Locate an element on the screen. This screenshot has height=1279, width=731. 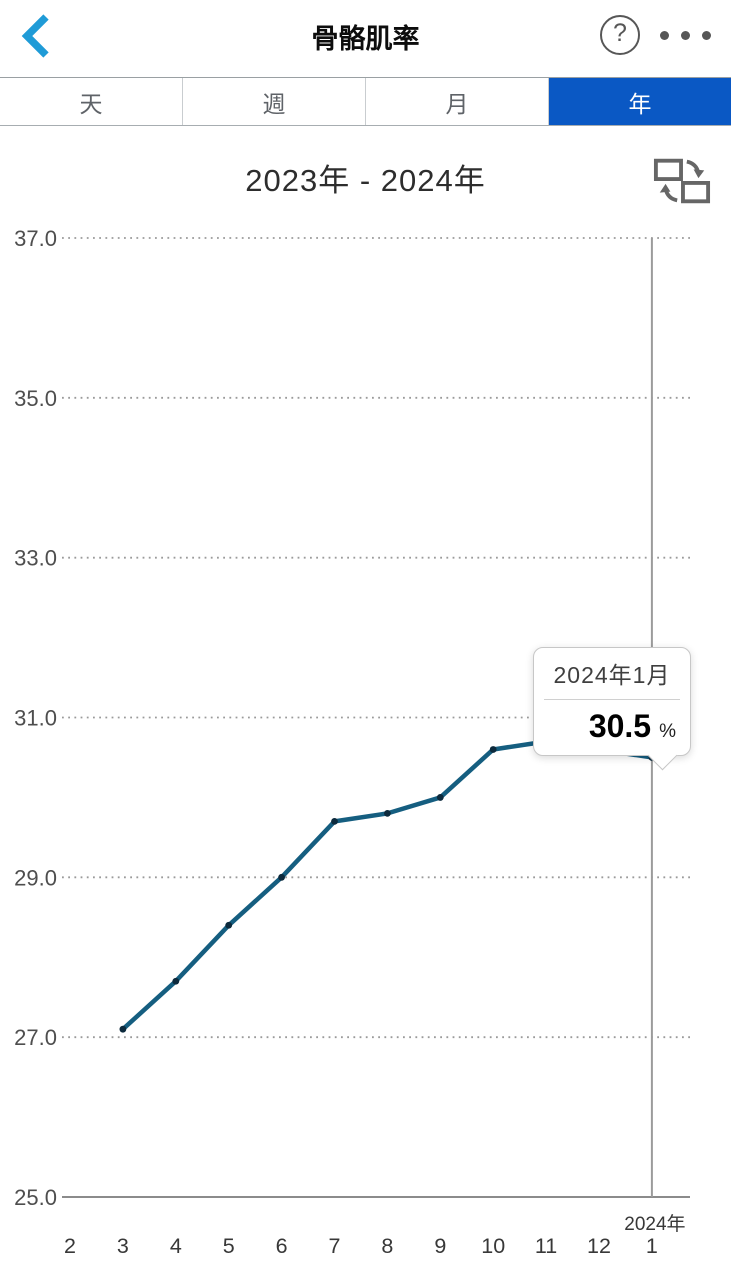
x-tick-label: 5 is located at coordinates (229, 1246).